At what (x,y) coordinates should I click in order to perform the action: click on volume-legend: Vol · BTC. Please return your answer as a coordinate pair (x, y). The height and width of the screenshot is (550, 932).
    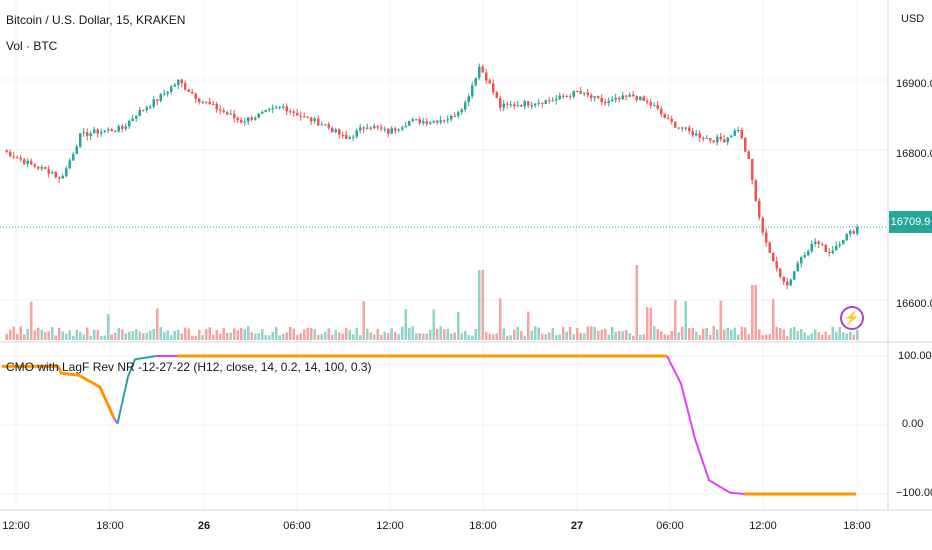
    Looking at the image, I should click on (32, 46).